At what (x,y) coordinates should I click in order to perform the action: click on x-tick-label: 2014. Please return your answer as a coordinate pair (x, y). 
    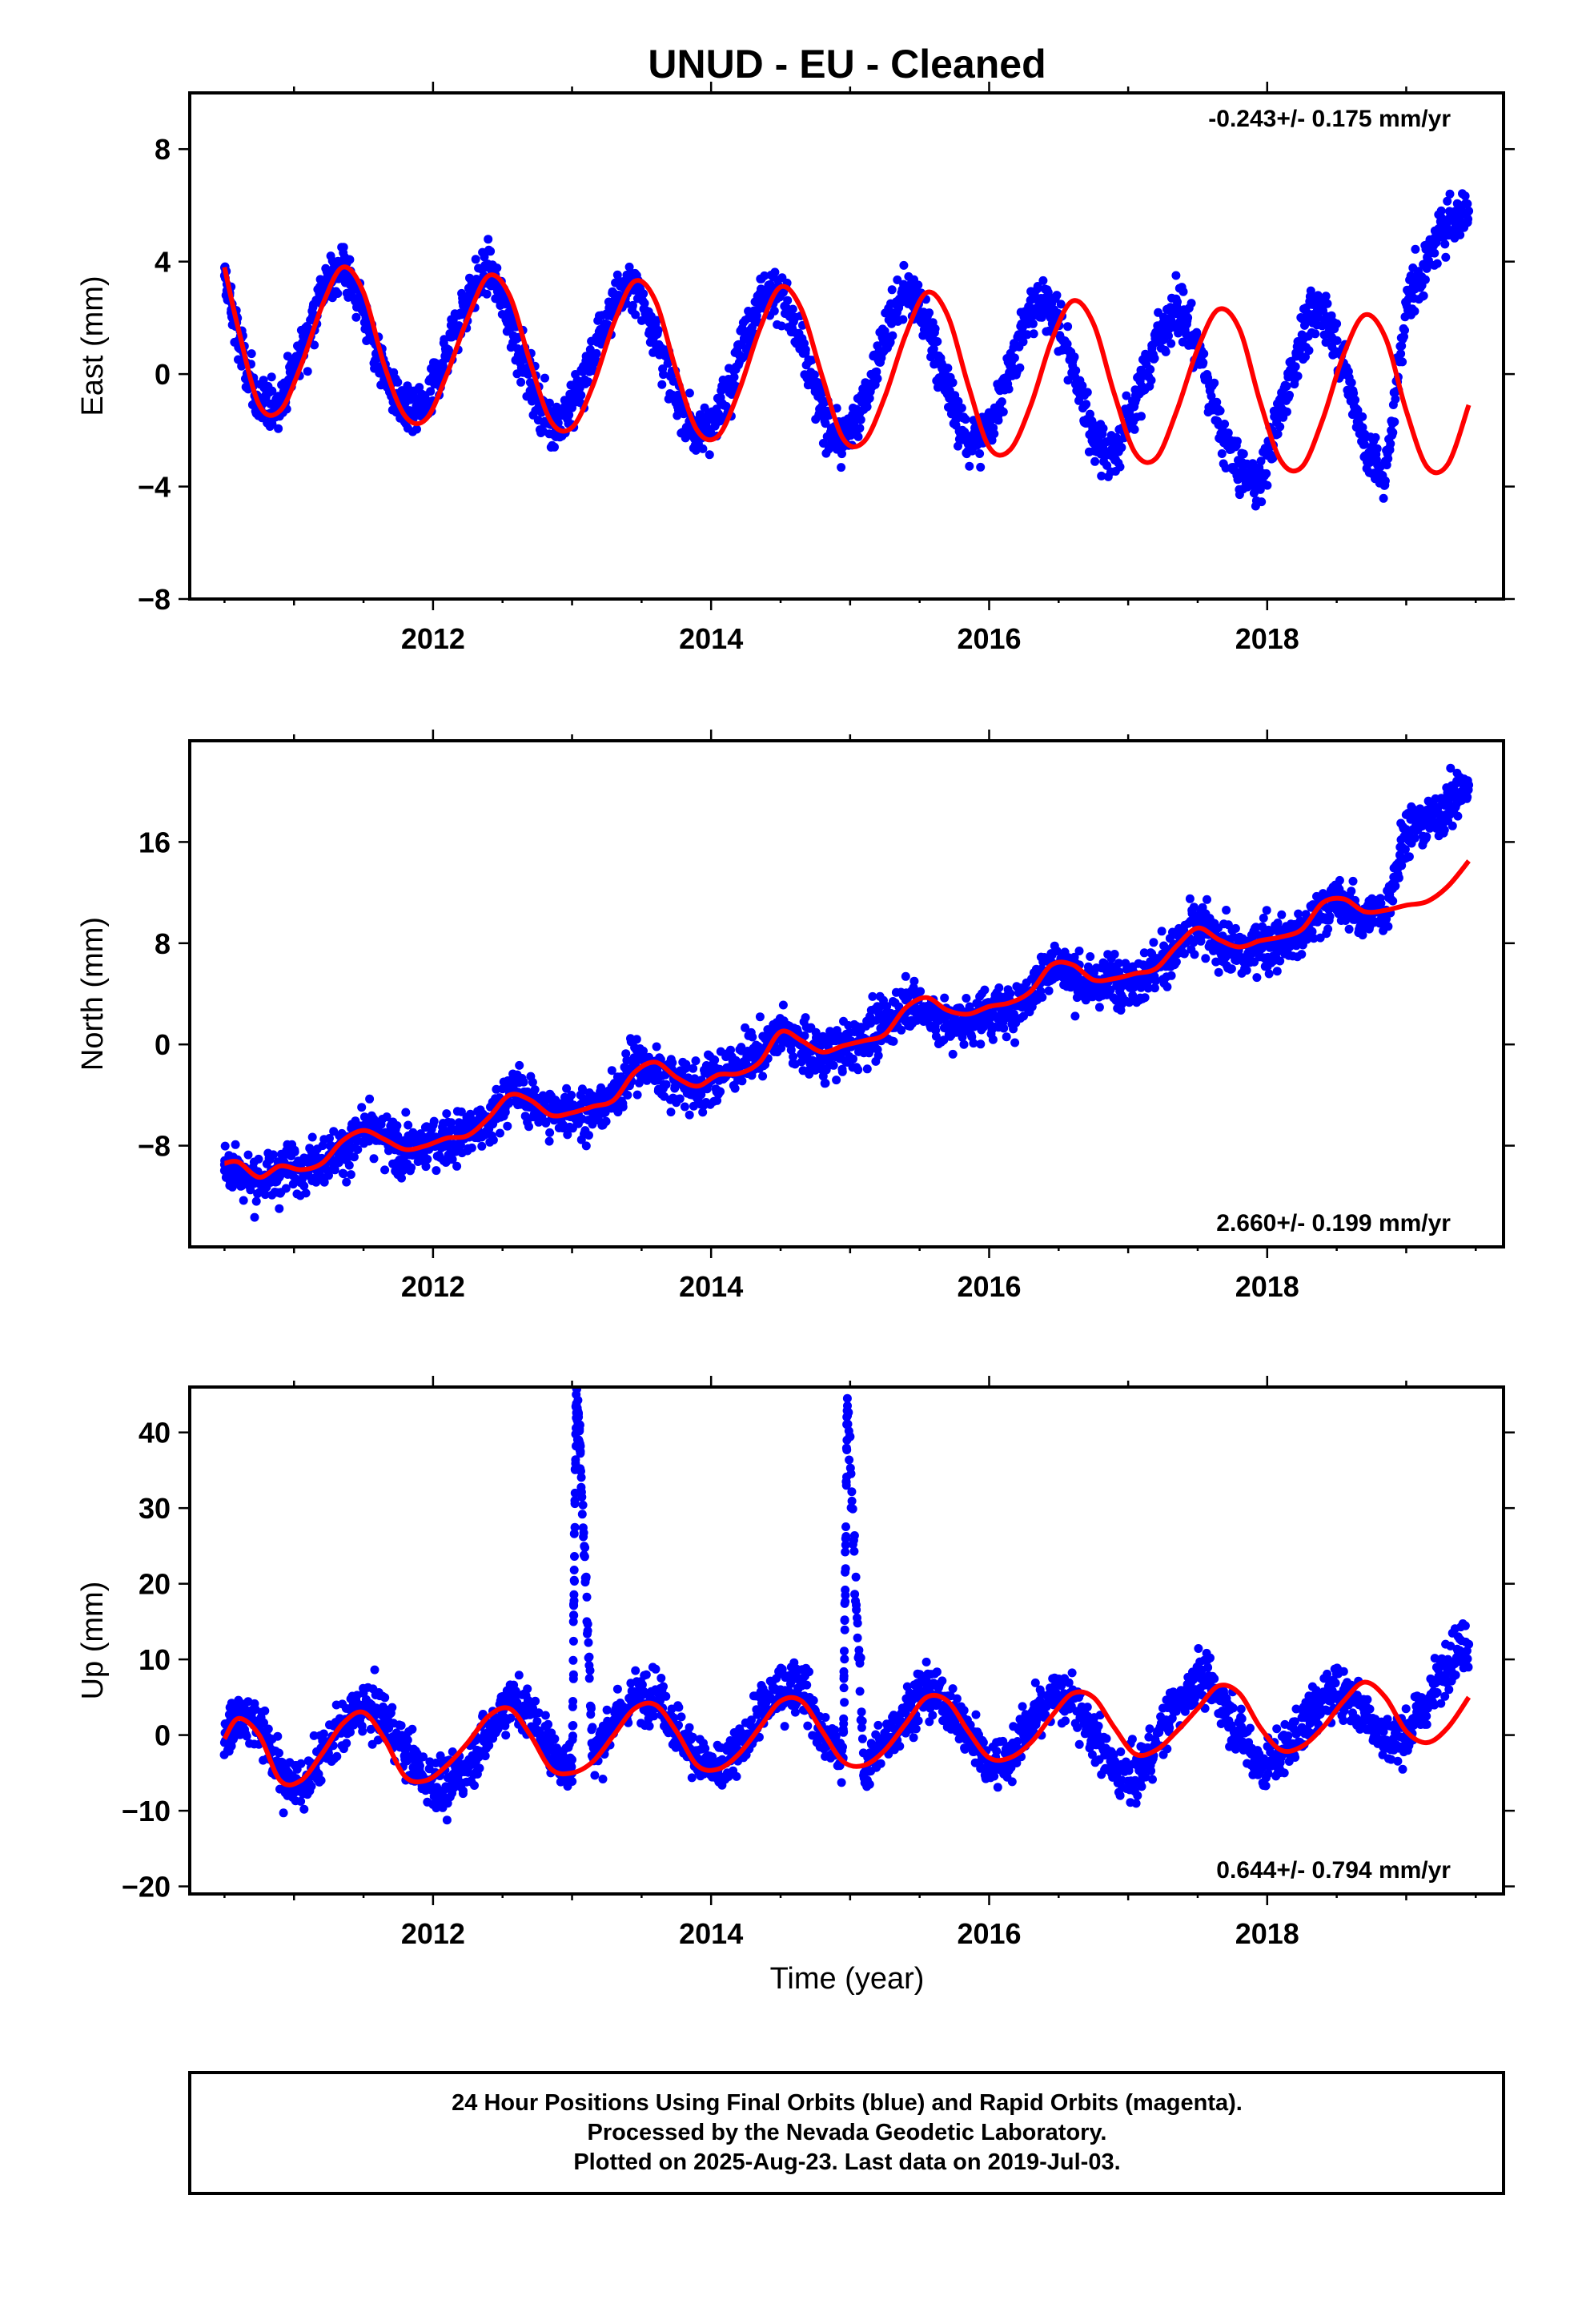
    Looking at the image, I should click on (711, 1286).